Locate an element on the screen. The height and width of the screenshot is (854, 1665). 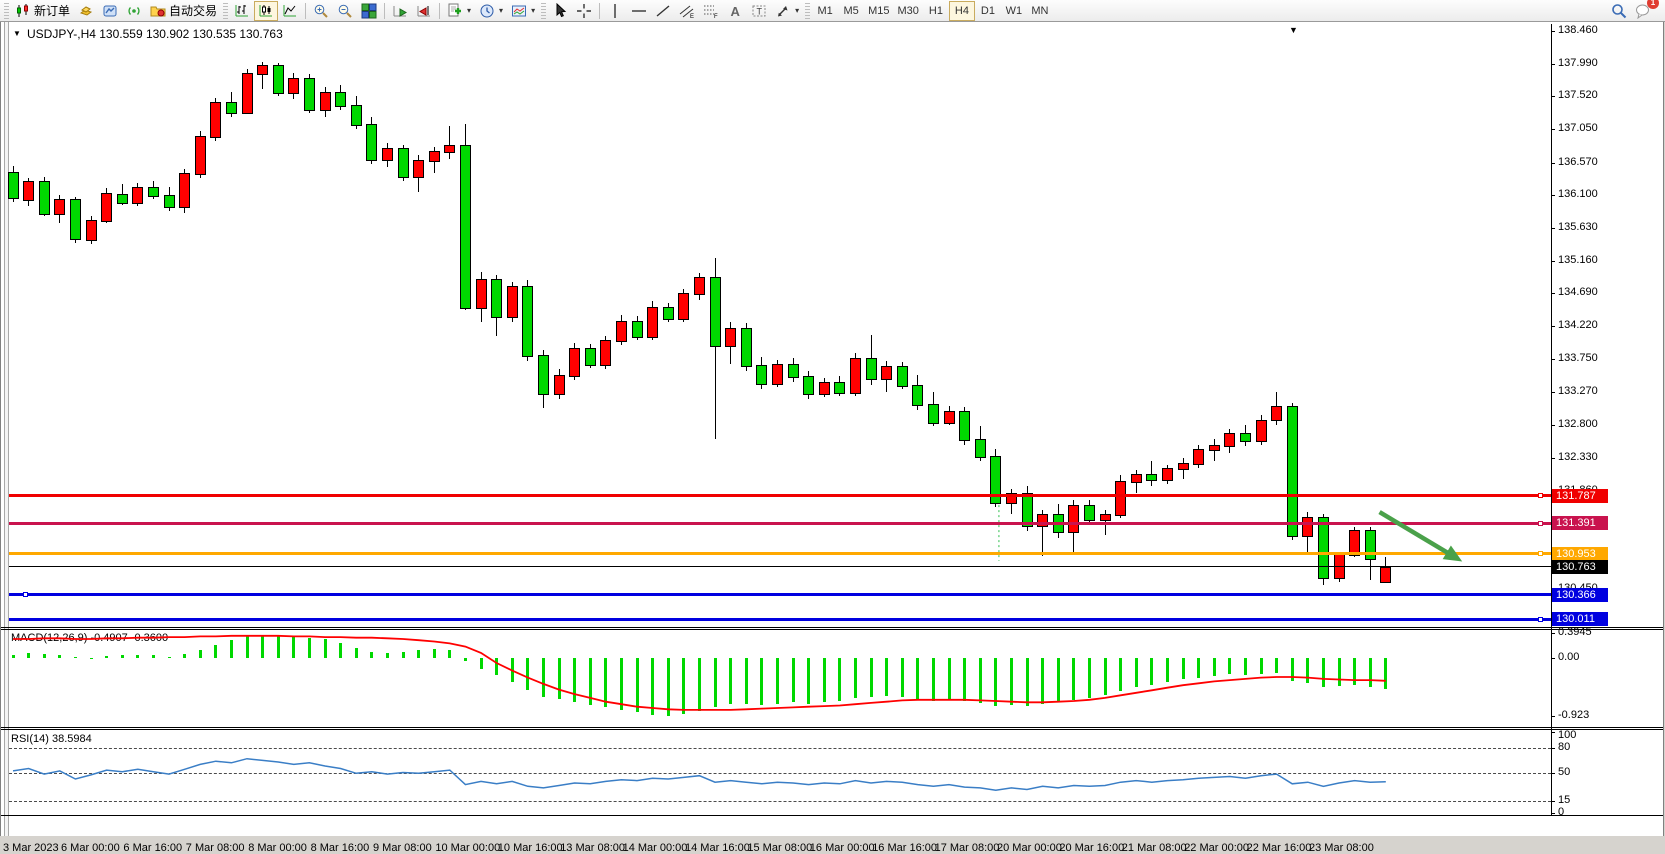
timeframe-mn: MN is located at coordinates (1040, 11).